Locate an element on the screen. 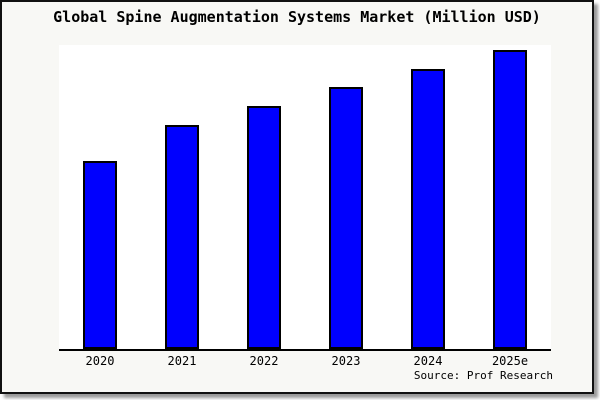 This screenshot has width=600, height=400. bar-slot-2022 is located at coordinates (264, 197).